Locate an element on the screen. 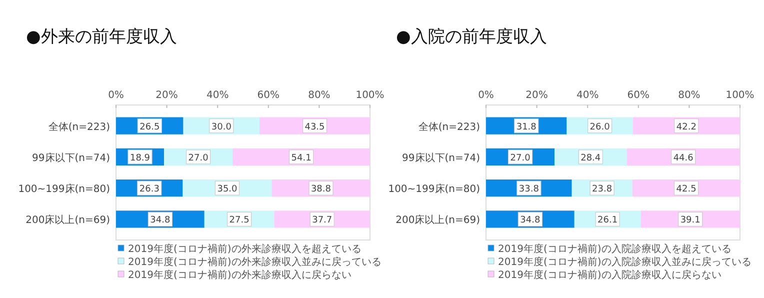 Image resolution: width=764 pixels, height=298 pixels. data-label: 30.0 is located at coordinates (221, 127).